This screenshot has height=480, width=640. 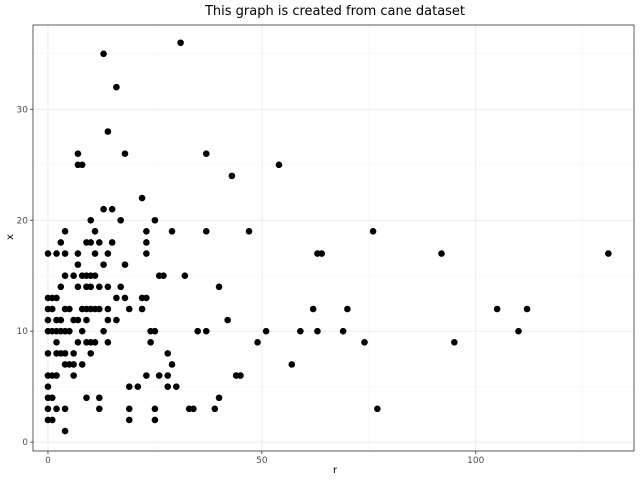 I want to click on y-tick-label: 0, so click(x=25, y=443).